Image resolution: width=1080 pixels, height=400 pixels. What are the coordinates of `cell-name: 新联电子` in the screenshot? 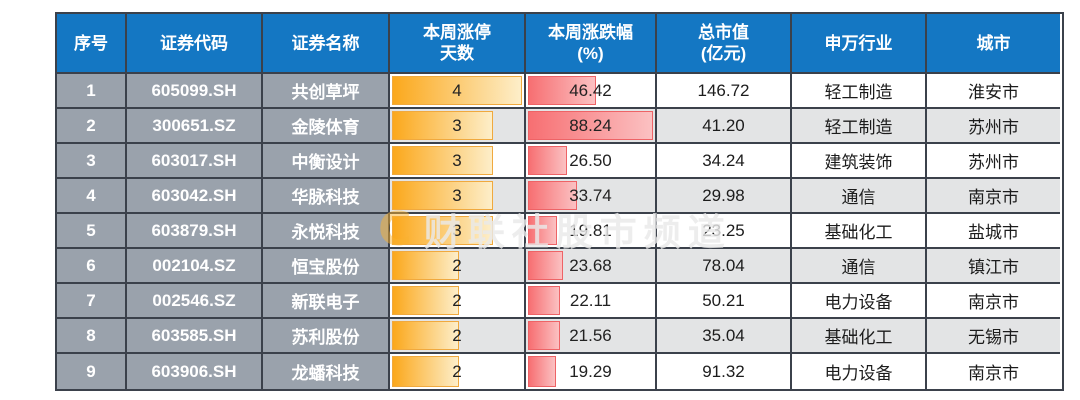 It's located at (326, 301).